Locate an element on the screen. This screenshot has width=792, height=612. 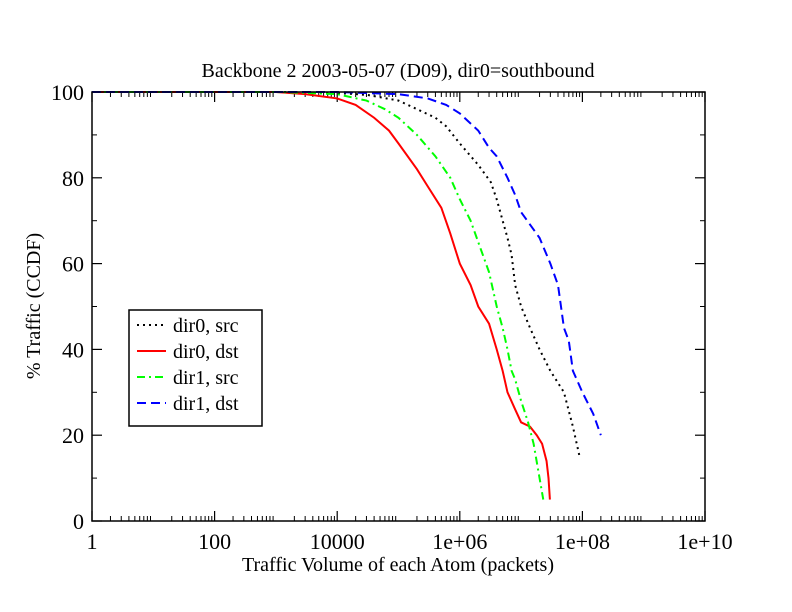
x-tick-label: 100 is located at coordinates (214, 541).